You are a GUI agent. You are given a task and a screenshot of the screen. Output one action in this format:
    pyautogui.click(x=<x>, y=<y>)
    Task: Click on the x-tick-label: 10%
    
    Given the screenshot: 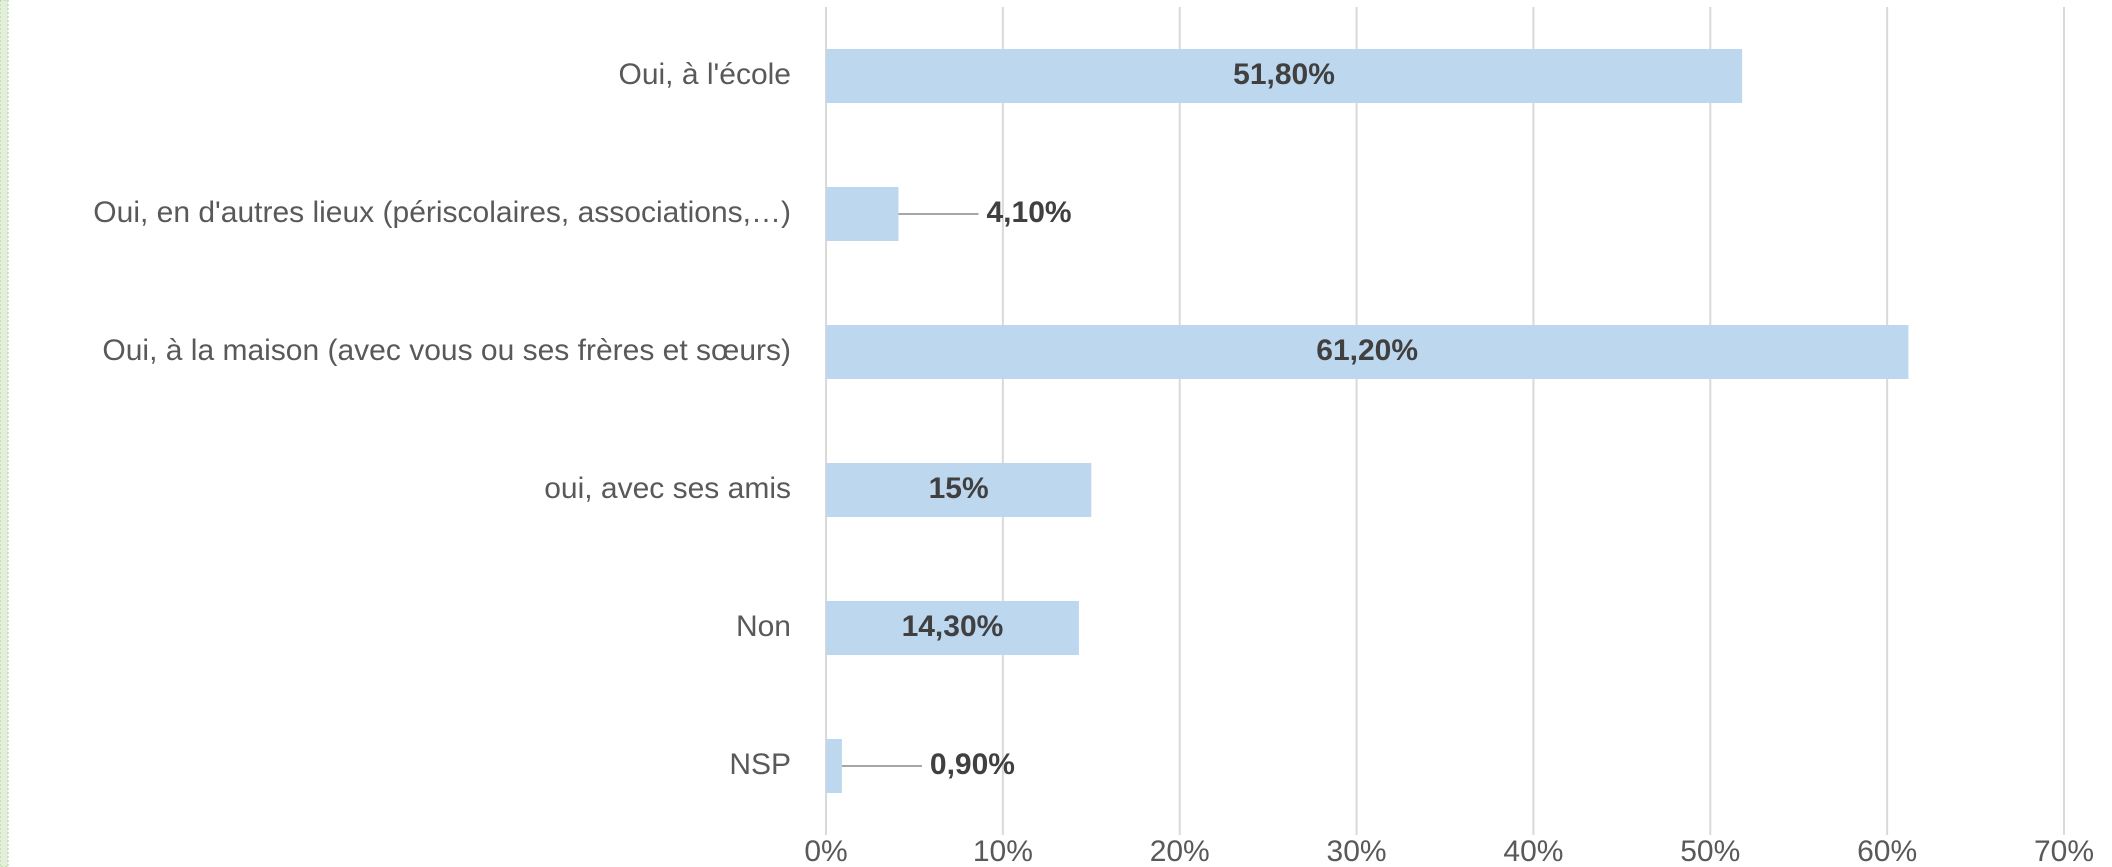 What is the action you would take?
    pyautogui.click(x=1003, y=851)
    